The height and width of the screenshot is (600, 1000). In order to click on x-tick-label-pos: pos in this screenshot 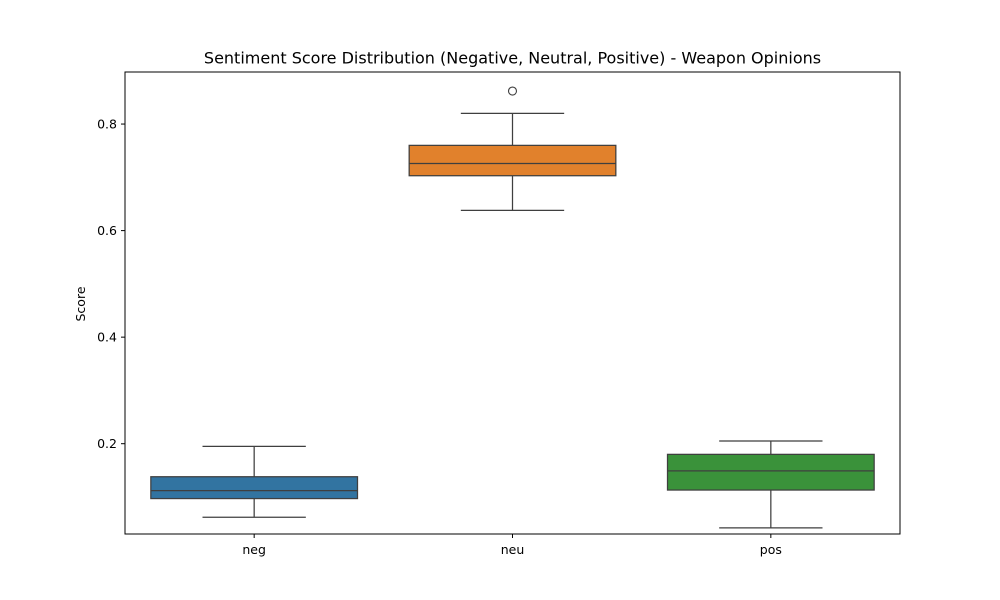, I will do `click(771, 549)`.